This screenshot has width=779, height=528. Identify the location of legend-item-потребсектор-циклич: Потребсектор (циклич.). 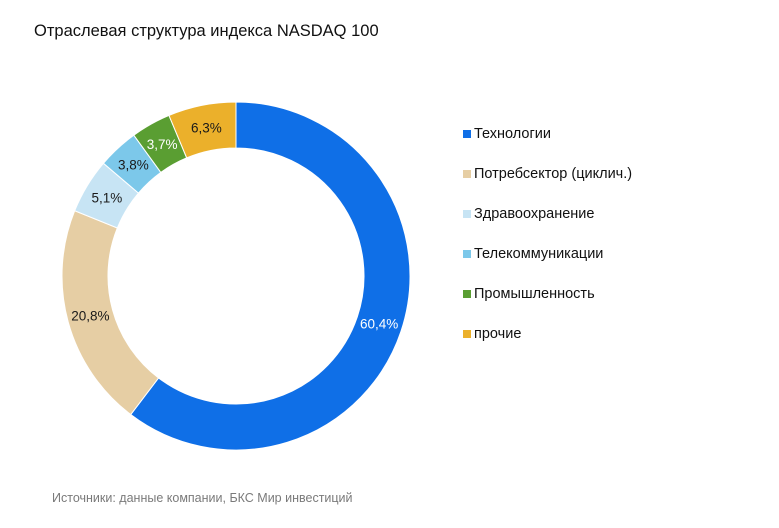
(547, 174).